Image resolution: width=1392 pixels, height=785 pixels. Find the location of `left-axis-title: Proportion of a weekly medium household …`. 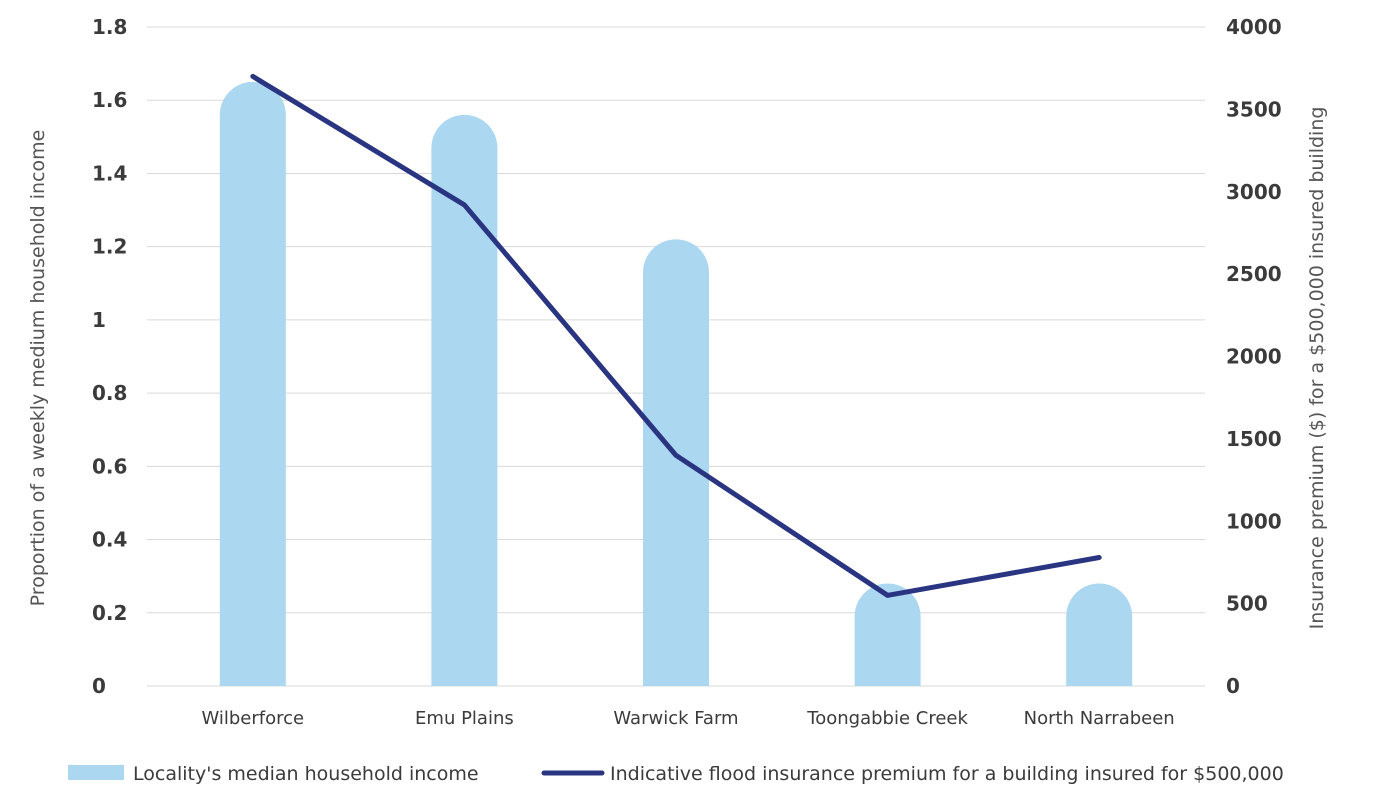

left-axis-title: Proportion of a weekly medium household … is located at coordinates (38, 368).